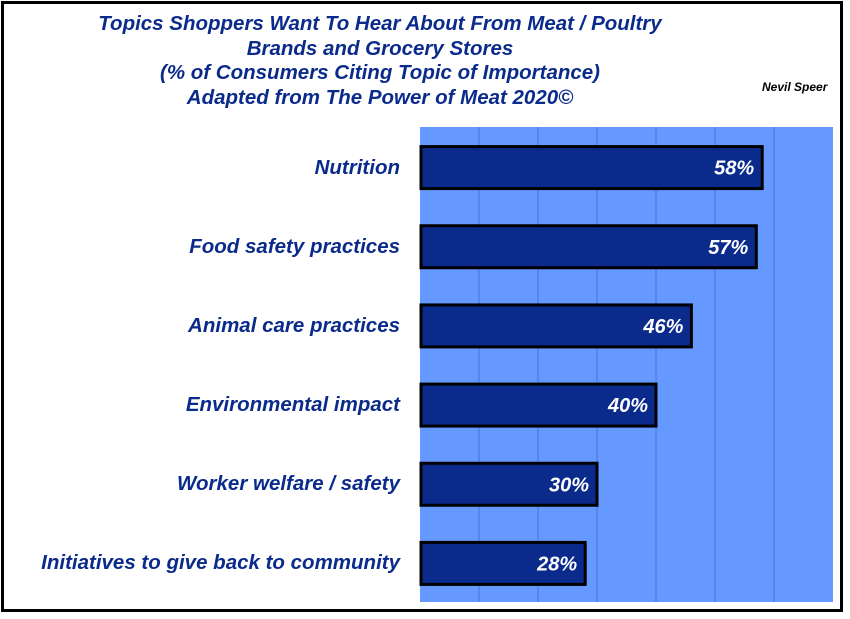 Image resolution: width=850 pixels, height=619 pixels. What do you see at coordinates (294, 246) in the screenshot?
I see `category-label-food-safety: Food safety practices` at bounding box center [294, 246].